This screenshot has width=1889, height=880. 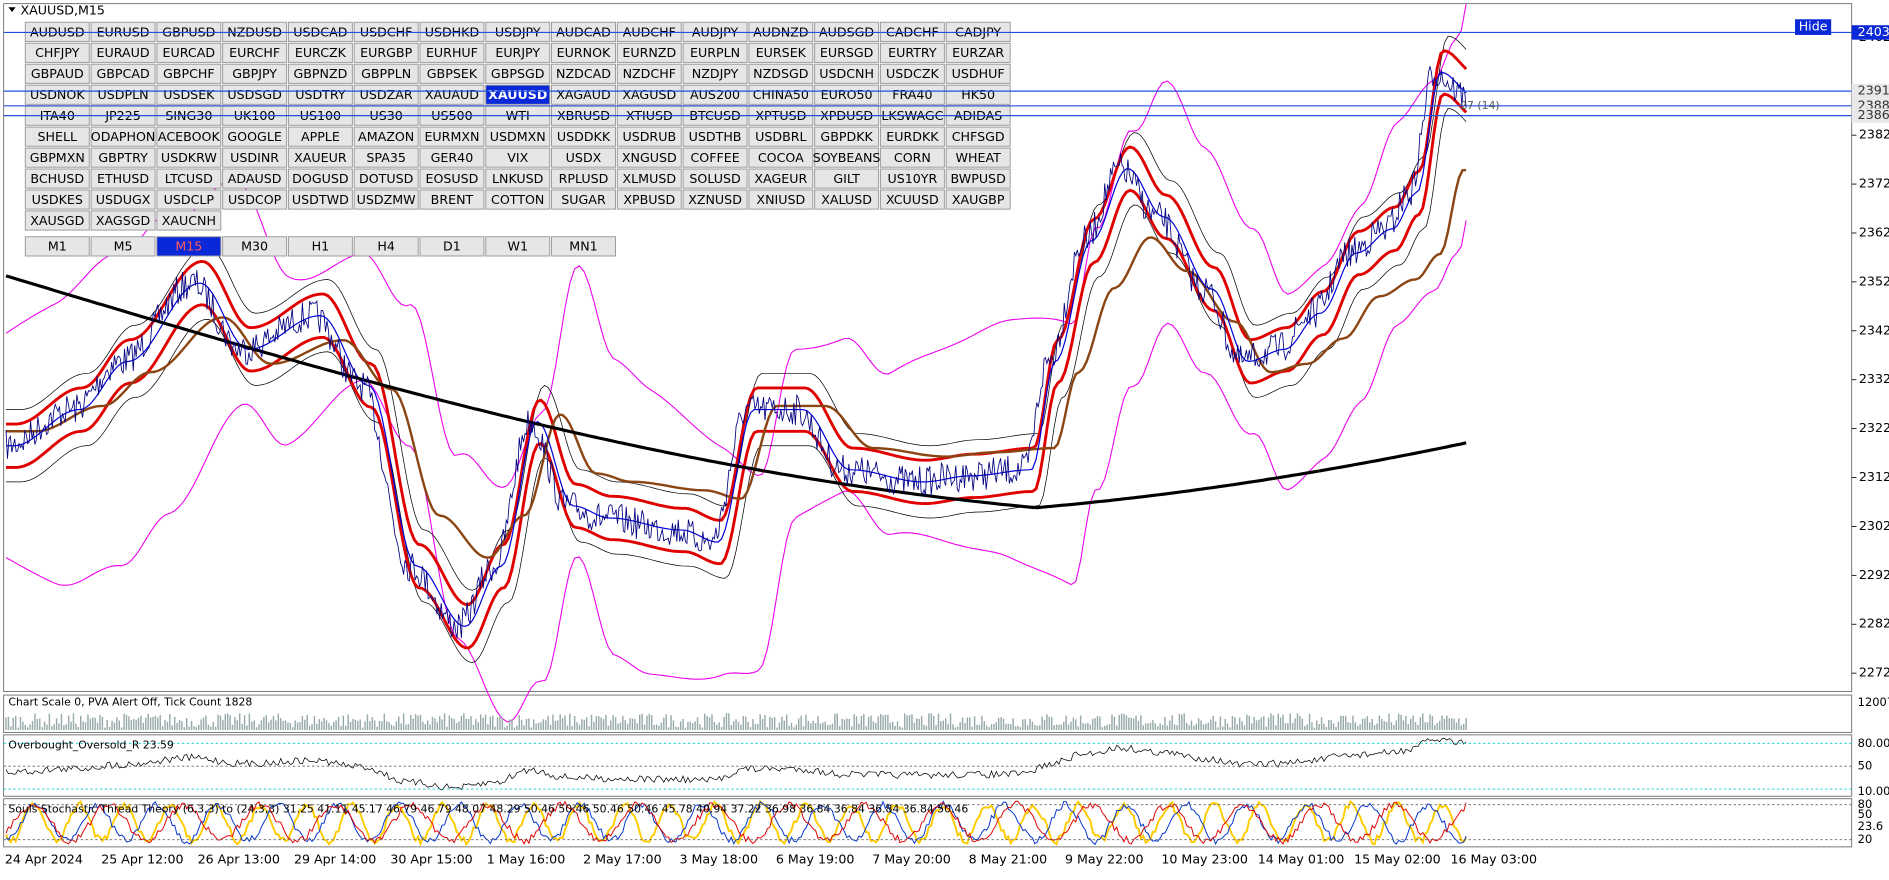 What do you see at coordinates (58, 136) in the screenshot?
I see `symbol-label: SHELL` at bounding box center [58, 136].